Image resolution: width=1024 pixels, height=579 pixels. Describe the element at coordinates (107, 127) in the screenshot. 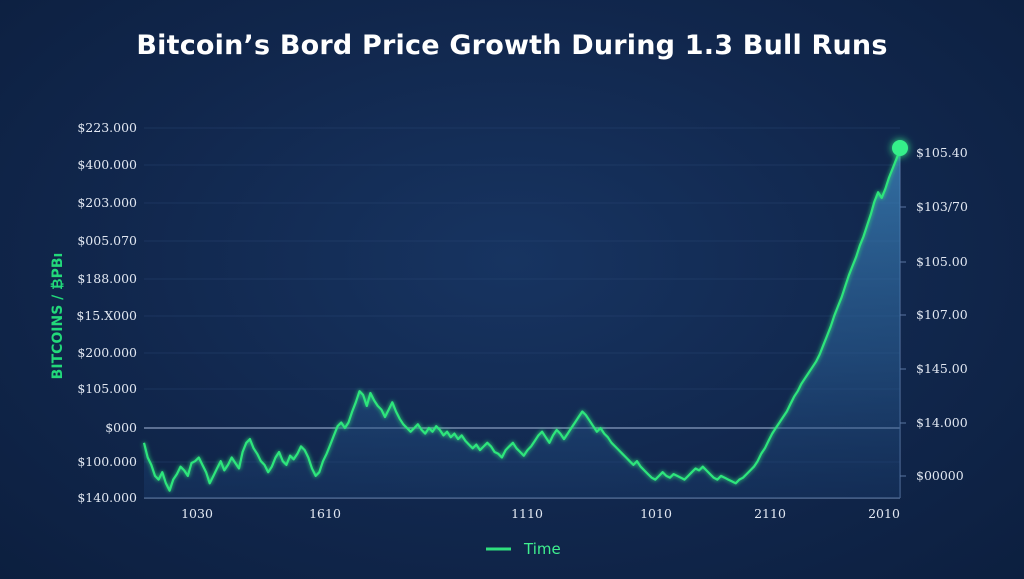

I see `y-tick-label-left: $223.000` at that location.